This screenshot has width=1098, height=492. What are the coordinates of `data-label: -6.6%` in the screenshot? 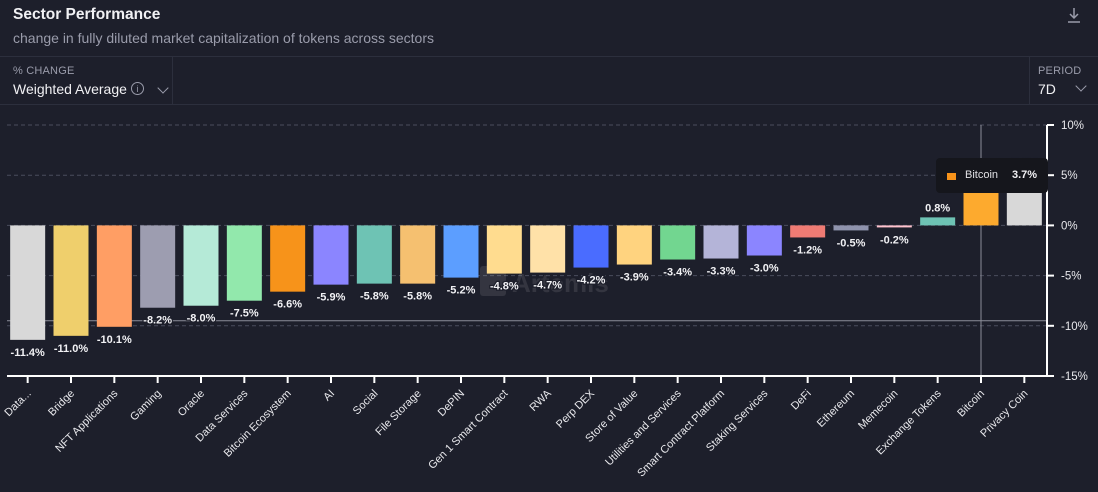 It's located at (287, 305).